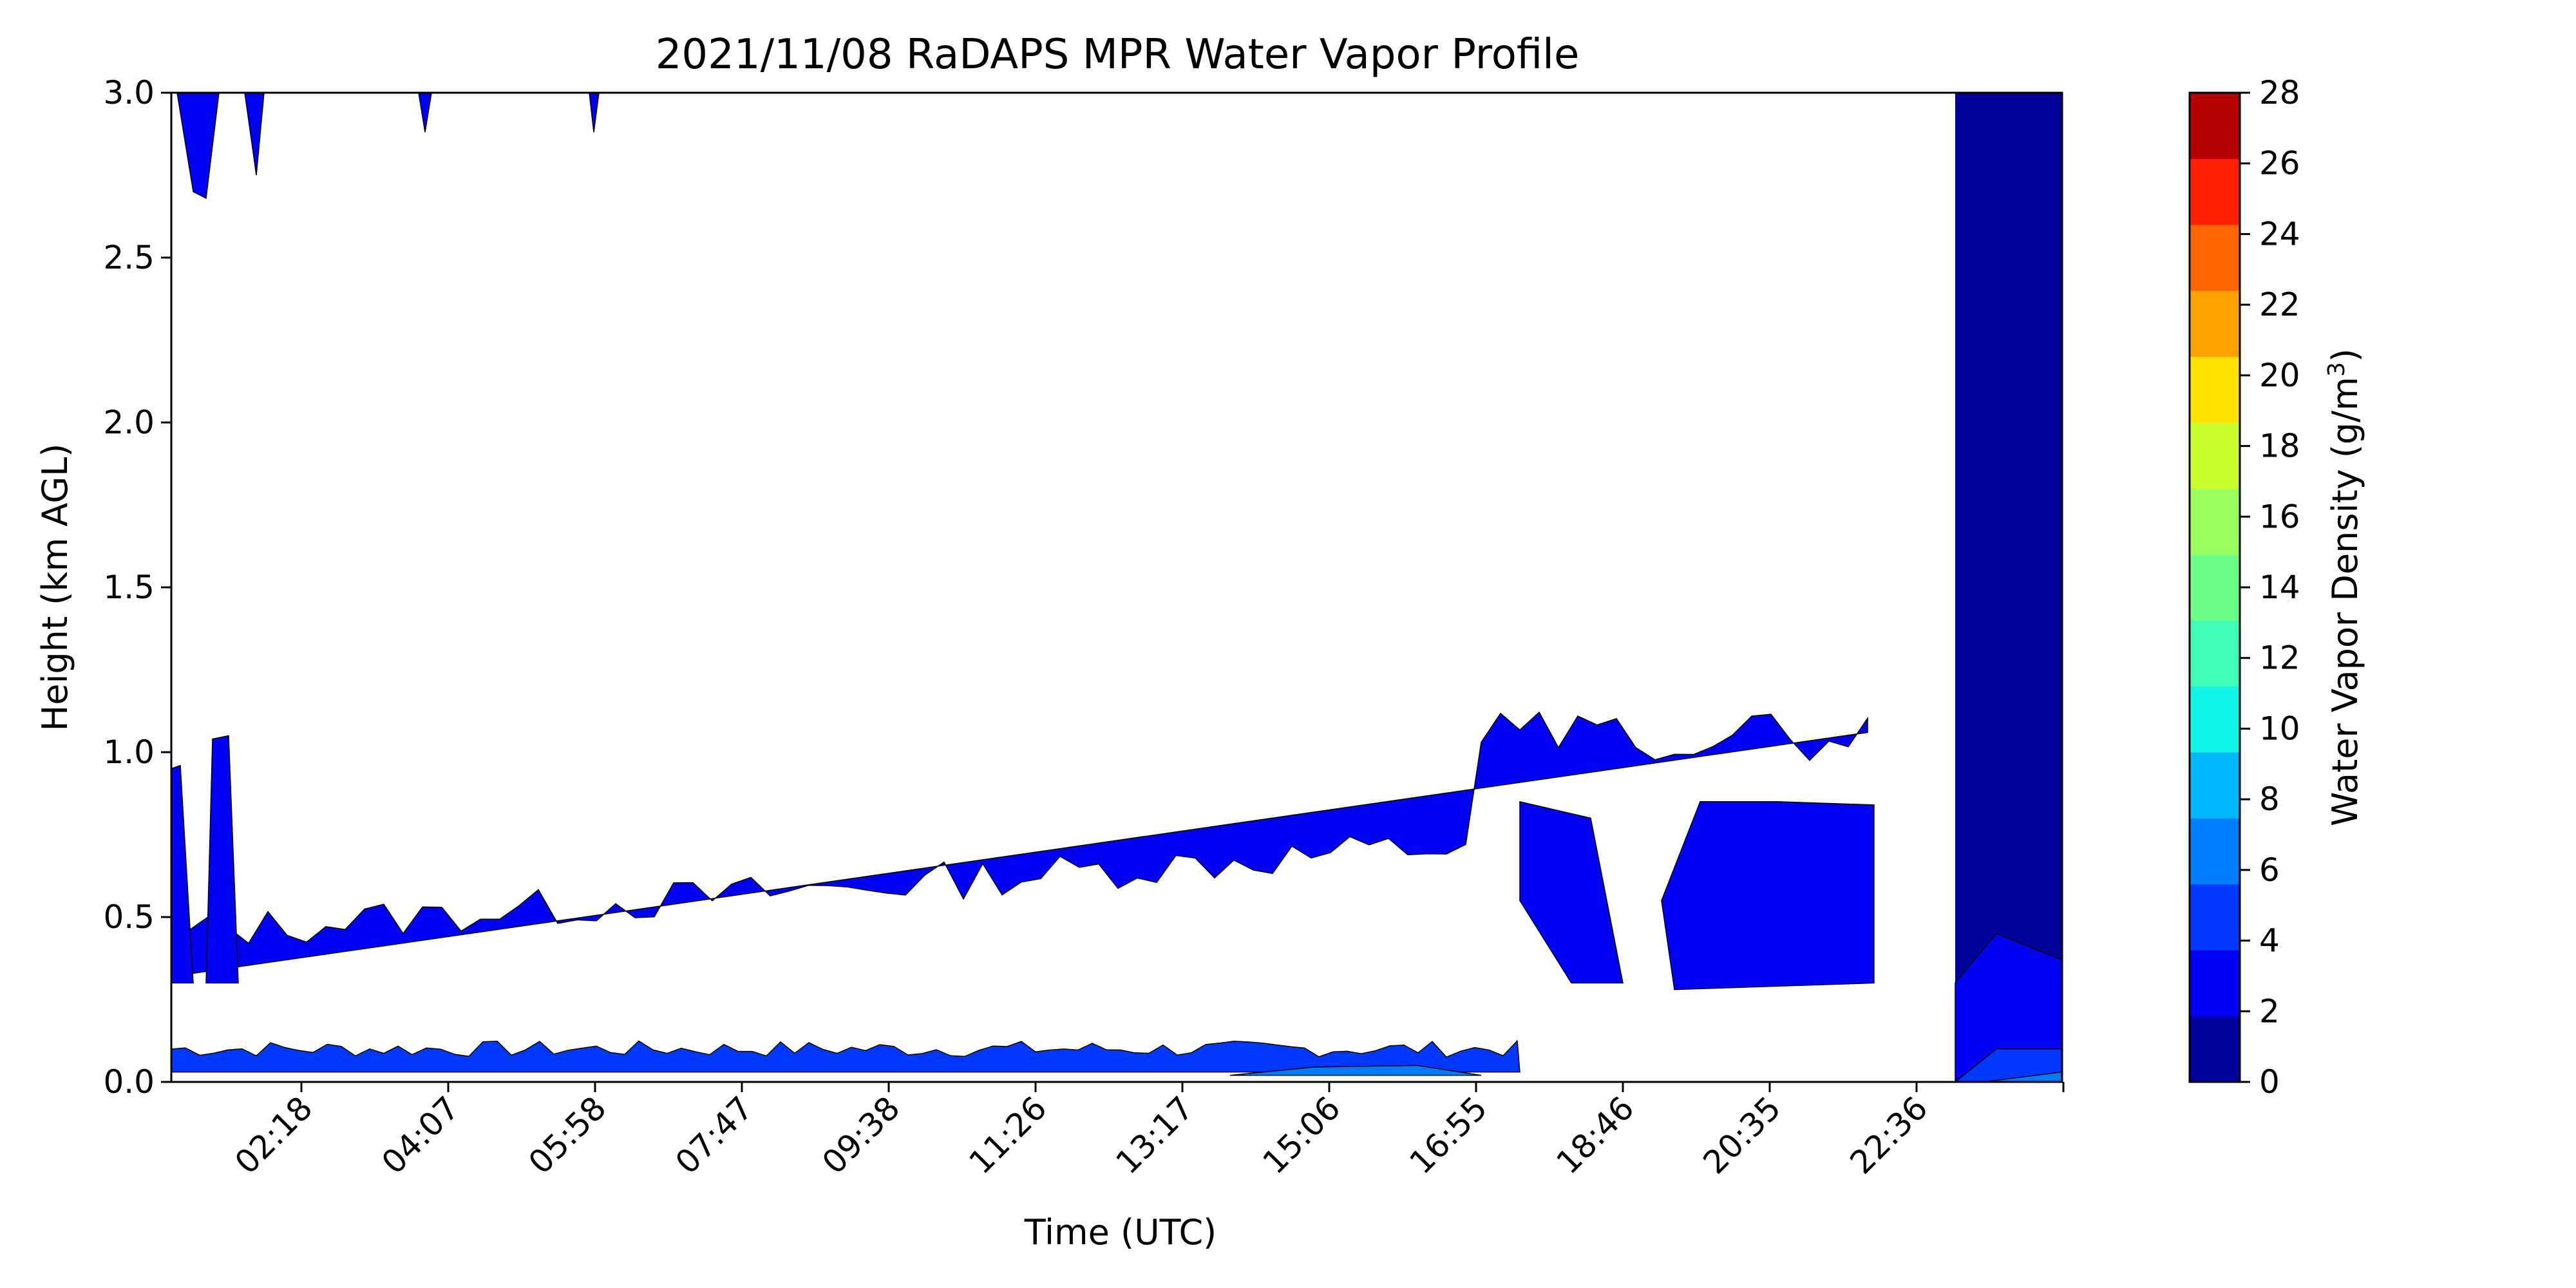 The height and width of the screenshot is (1288, 2576). Describe the element at coordinates (2269, 870) in the screenshot. I see `colorbar-tick-label: 6` at that location.